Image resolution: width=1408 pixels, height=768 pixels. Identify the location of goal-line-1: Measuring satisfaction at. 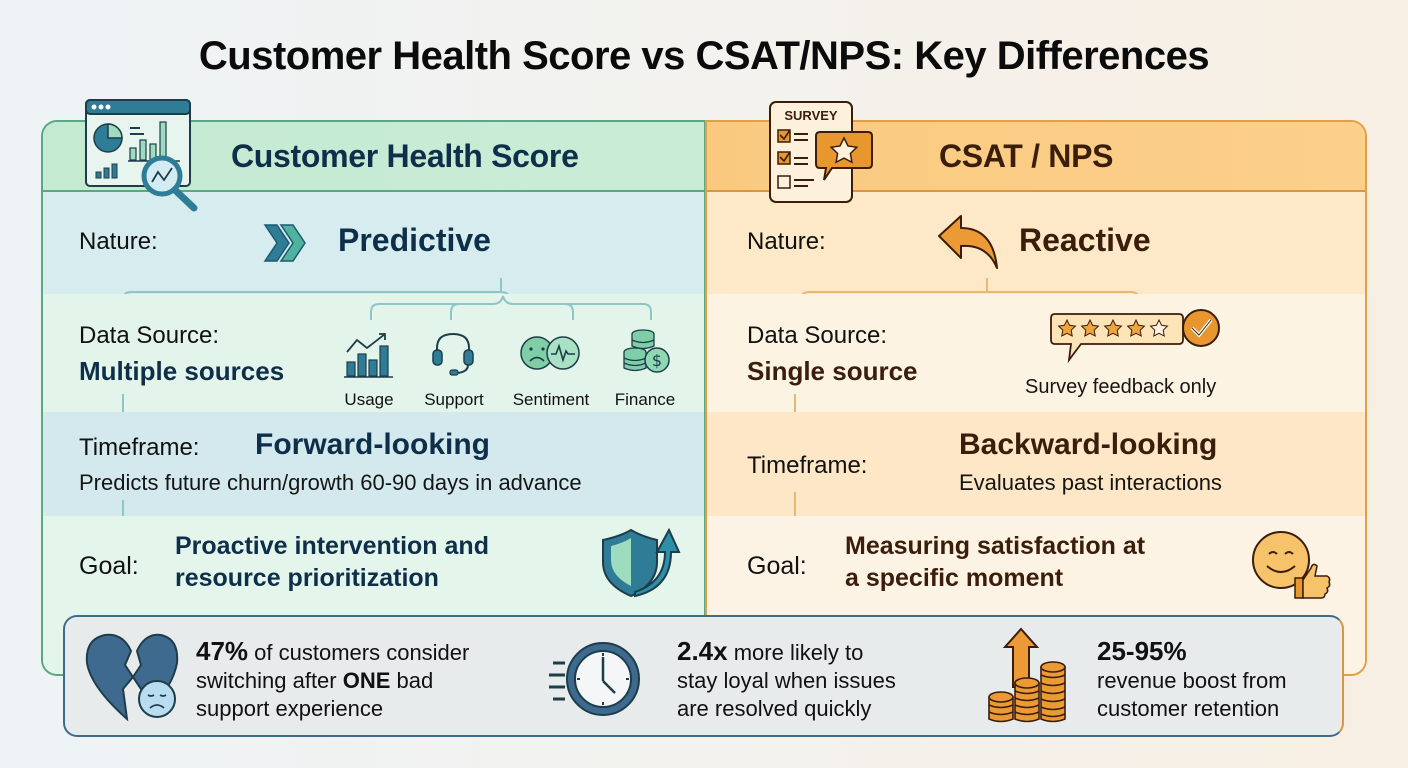
(995, 546).